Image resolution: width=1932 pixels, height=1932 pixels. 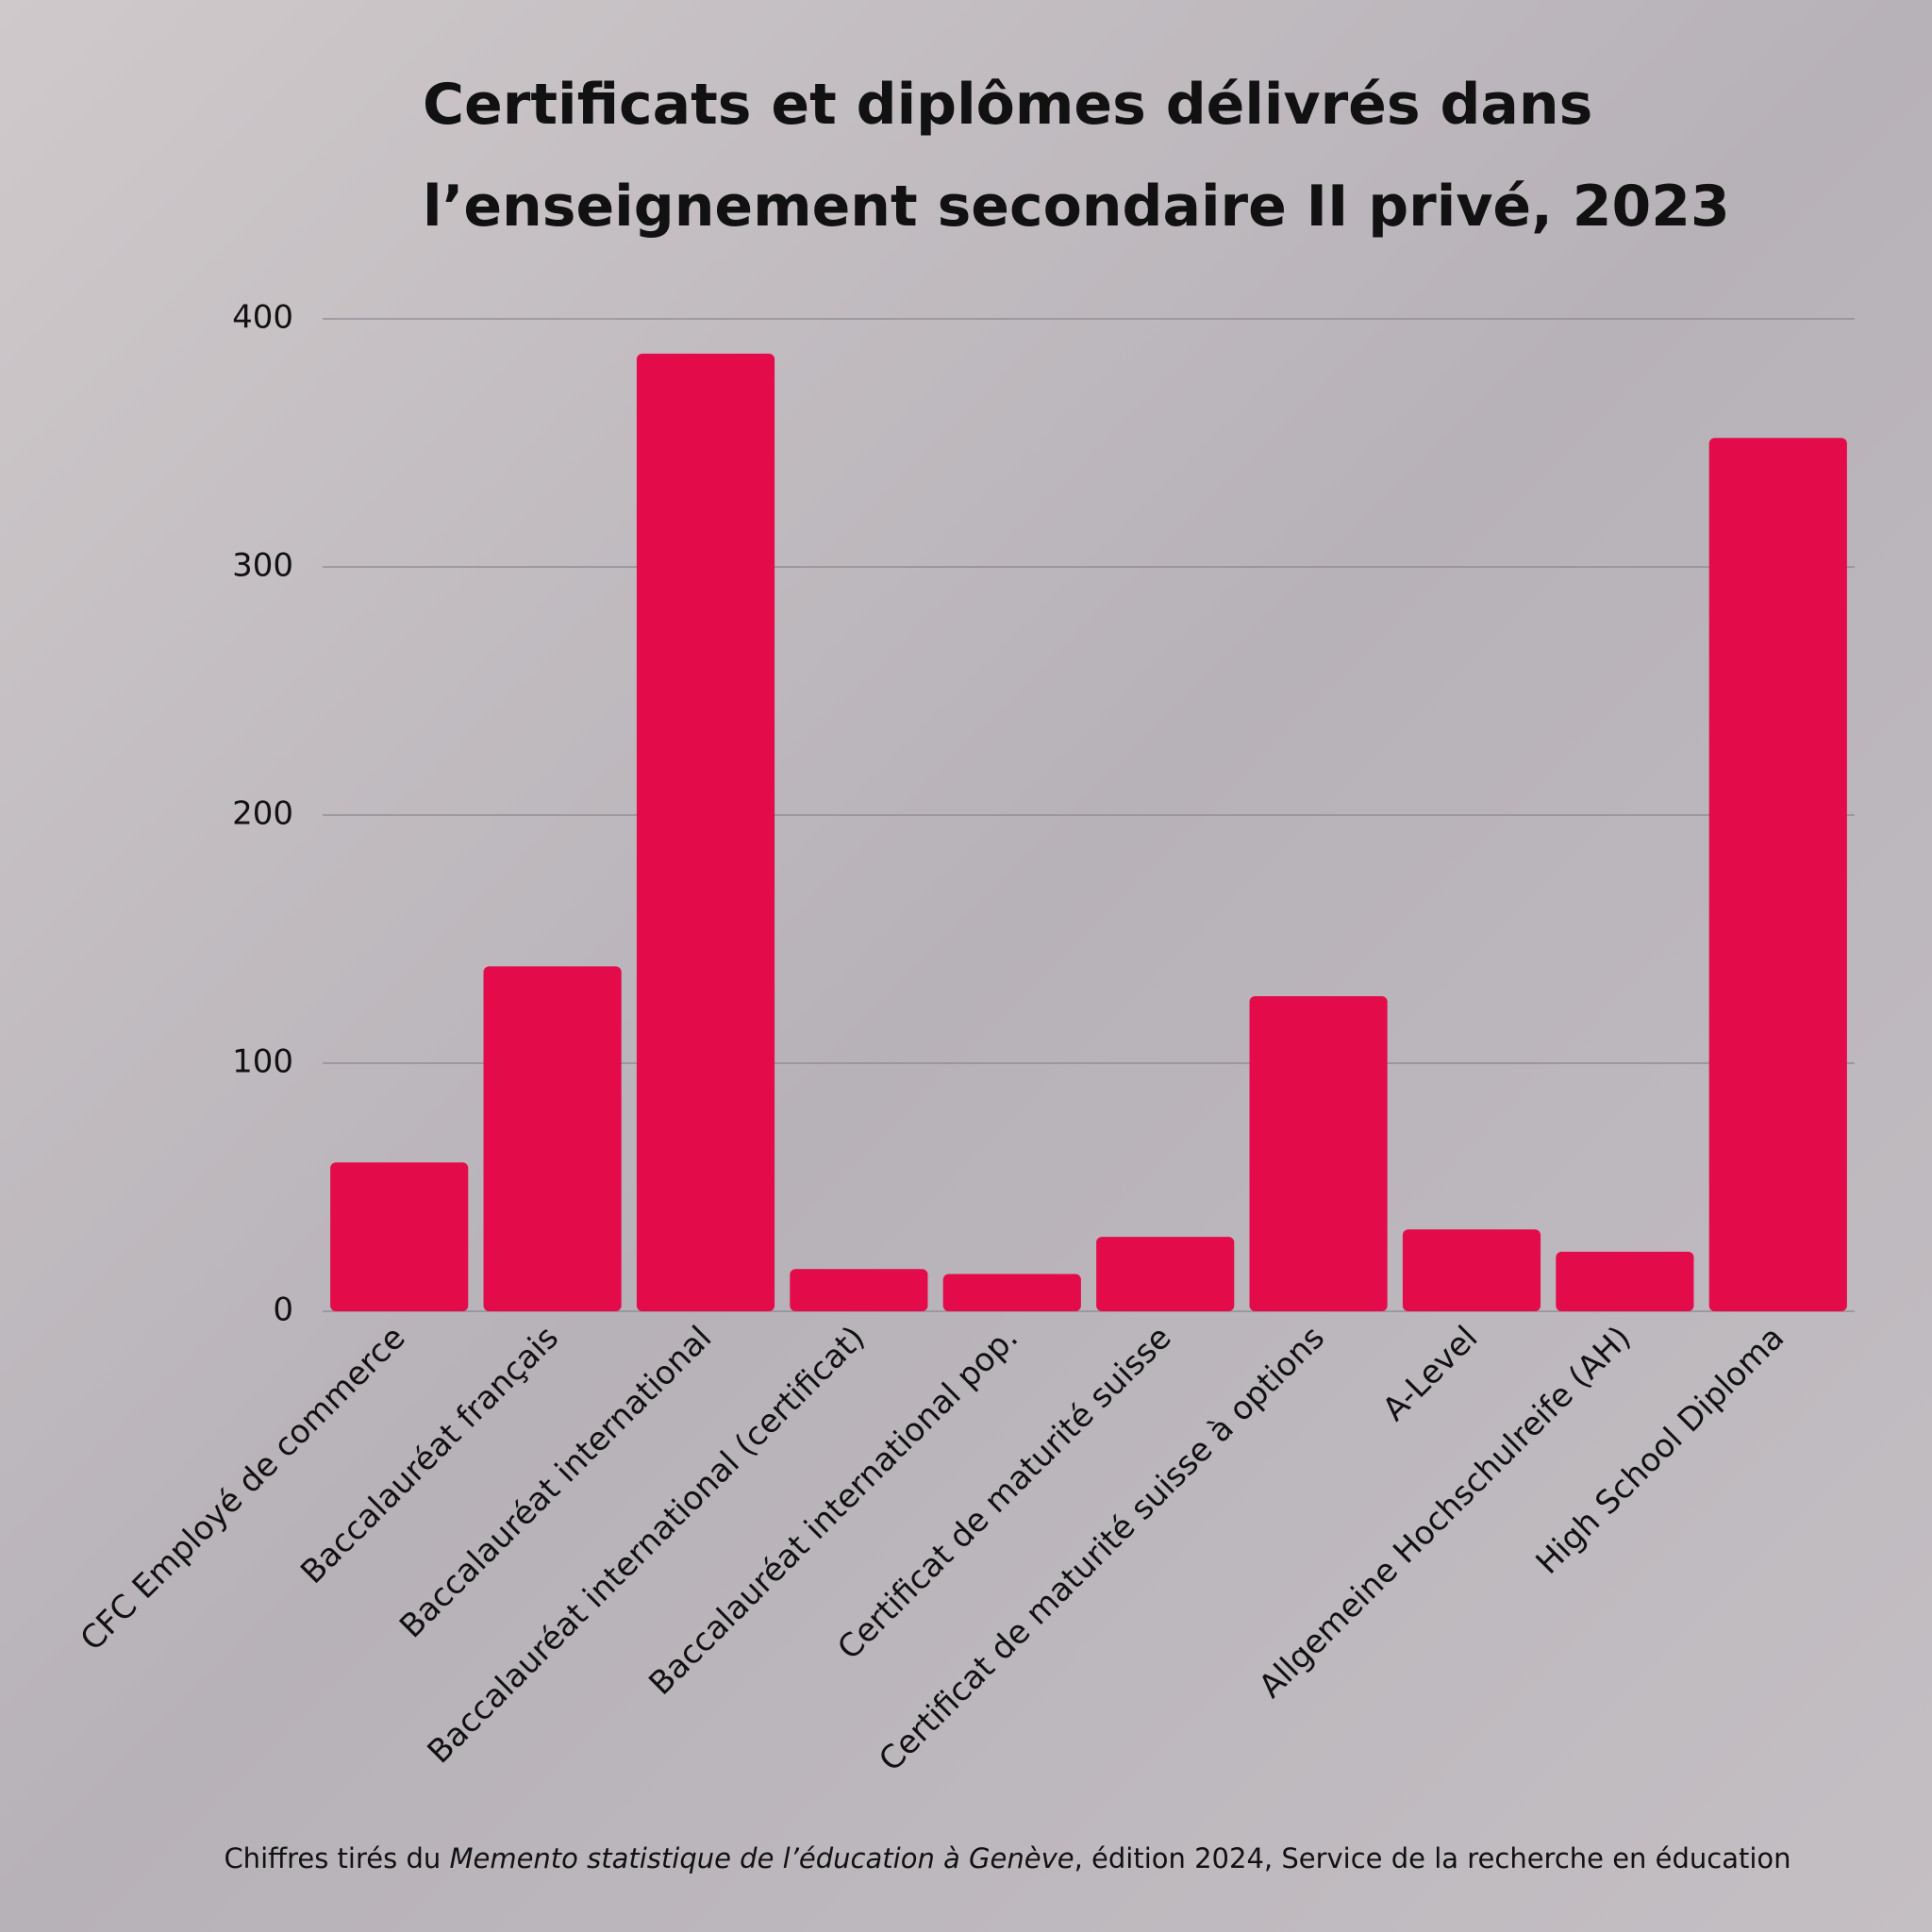 I want to click on y-tick-label: 400, so click(x=263, y=318).